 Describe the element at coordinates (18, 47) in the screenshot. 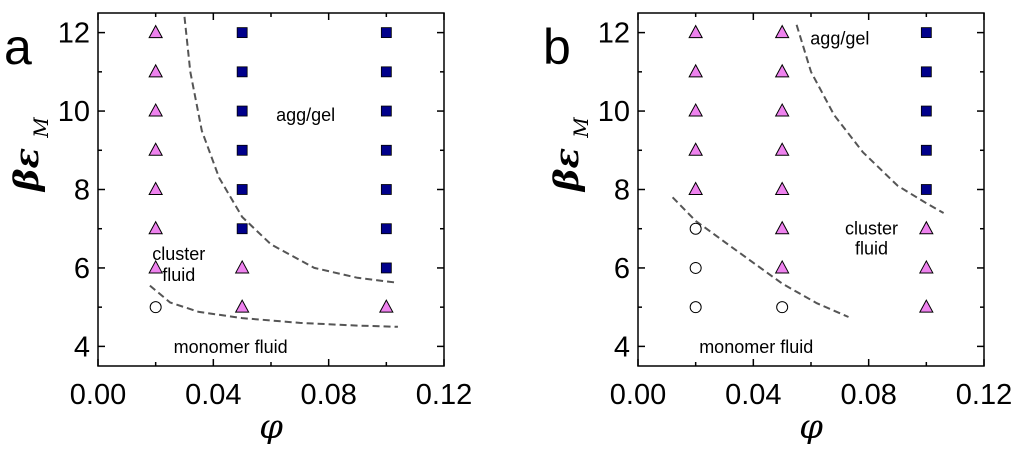

I see `panel-letter: a` at that location.